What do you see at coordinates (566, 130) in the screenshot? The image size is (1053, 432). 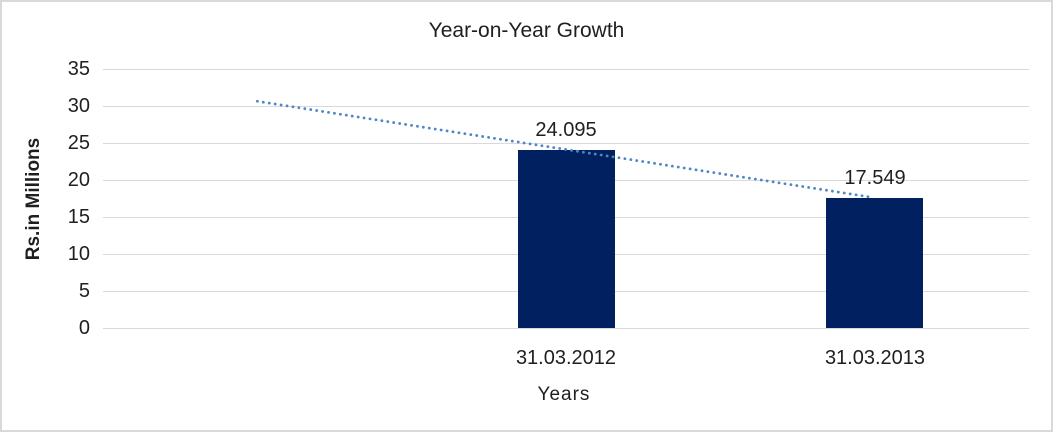 I see `data-label-31.03.2012: 24.095` at bounding box center [566, 130].